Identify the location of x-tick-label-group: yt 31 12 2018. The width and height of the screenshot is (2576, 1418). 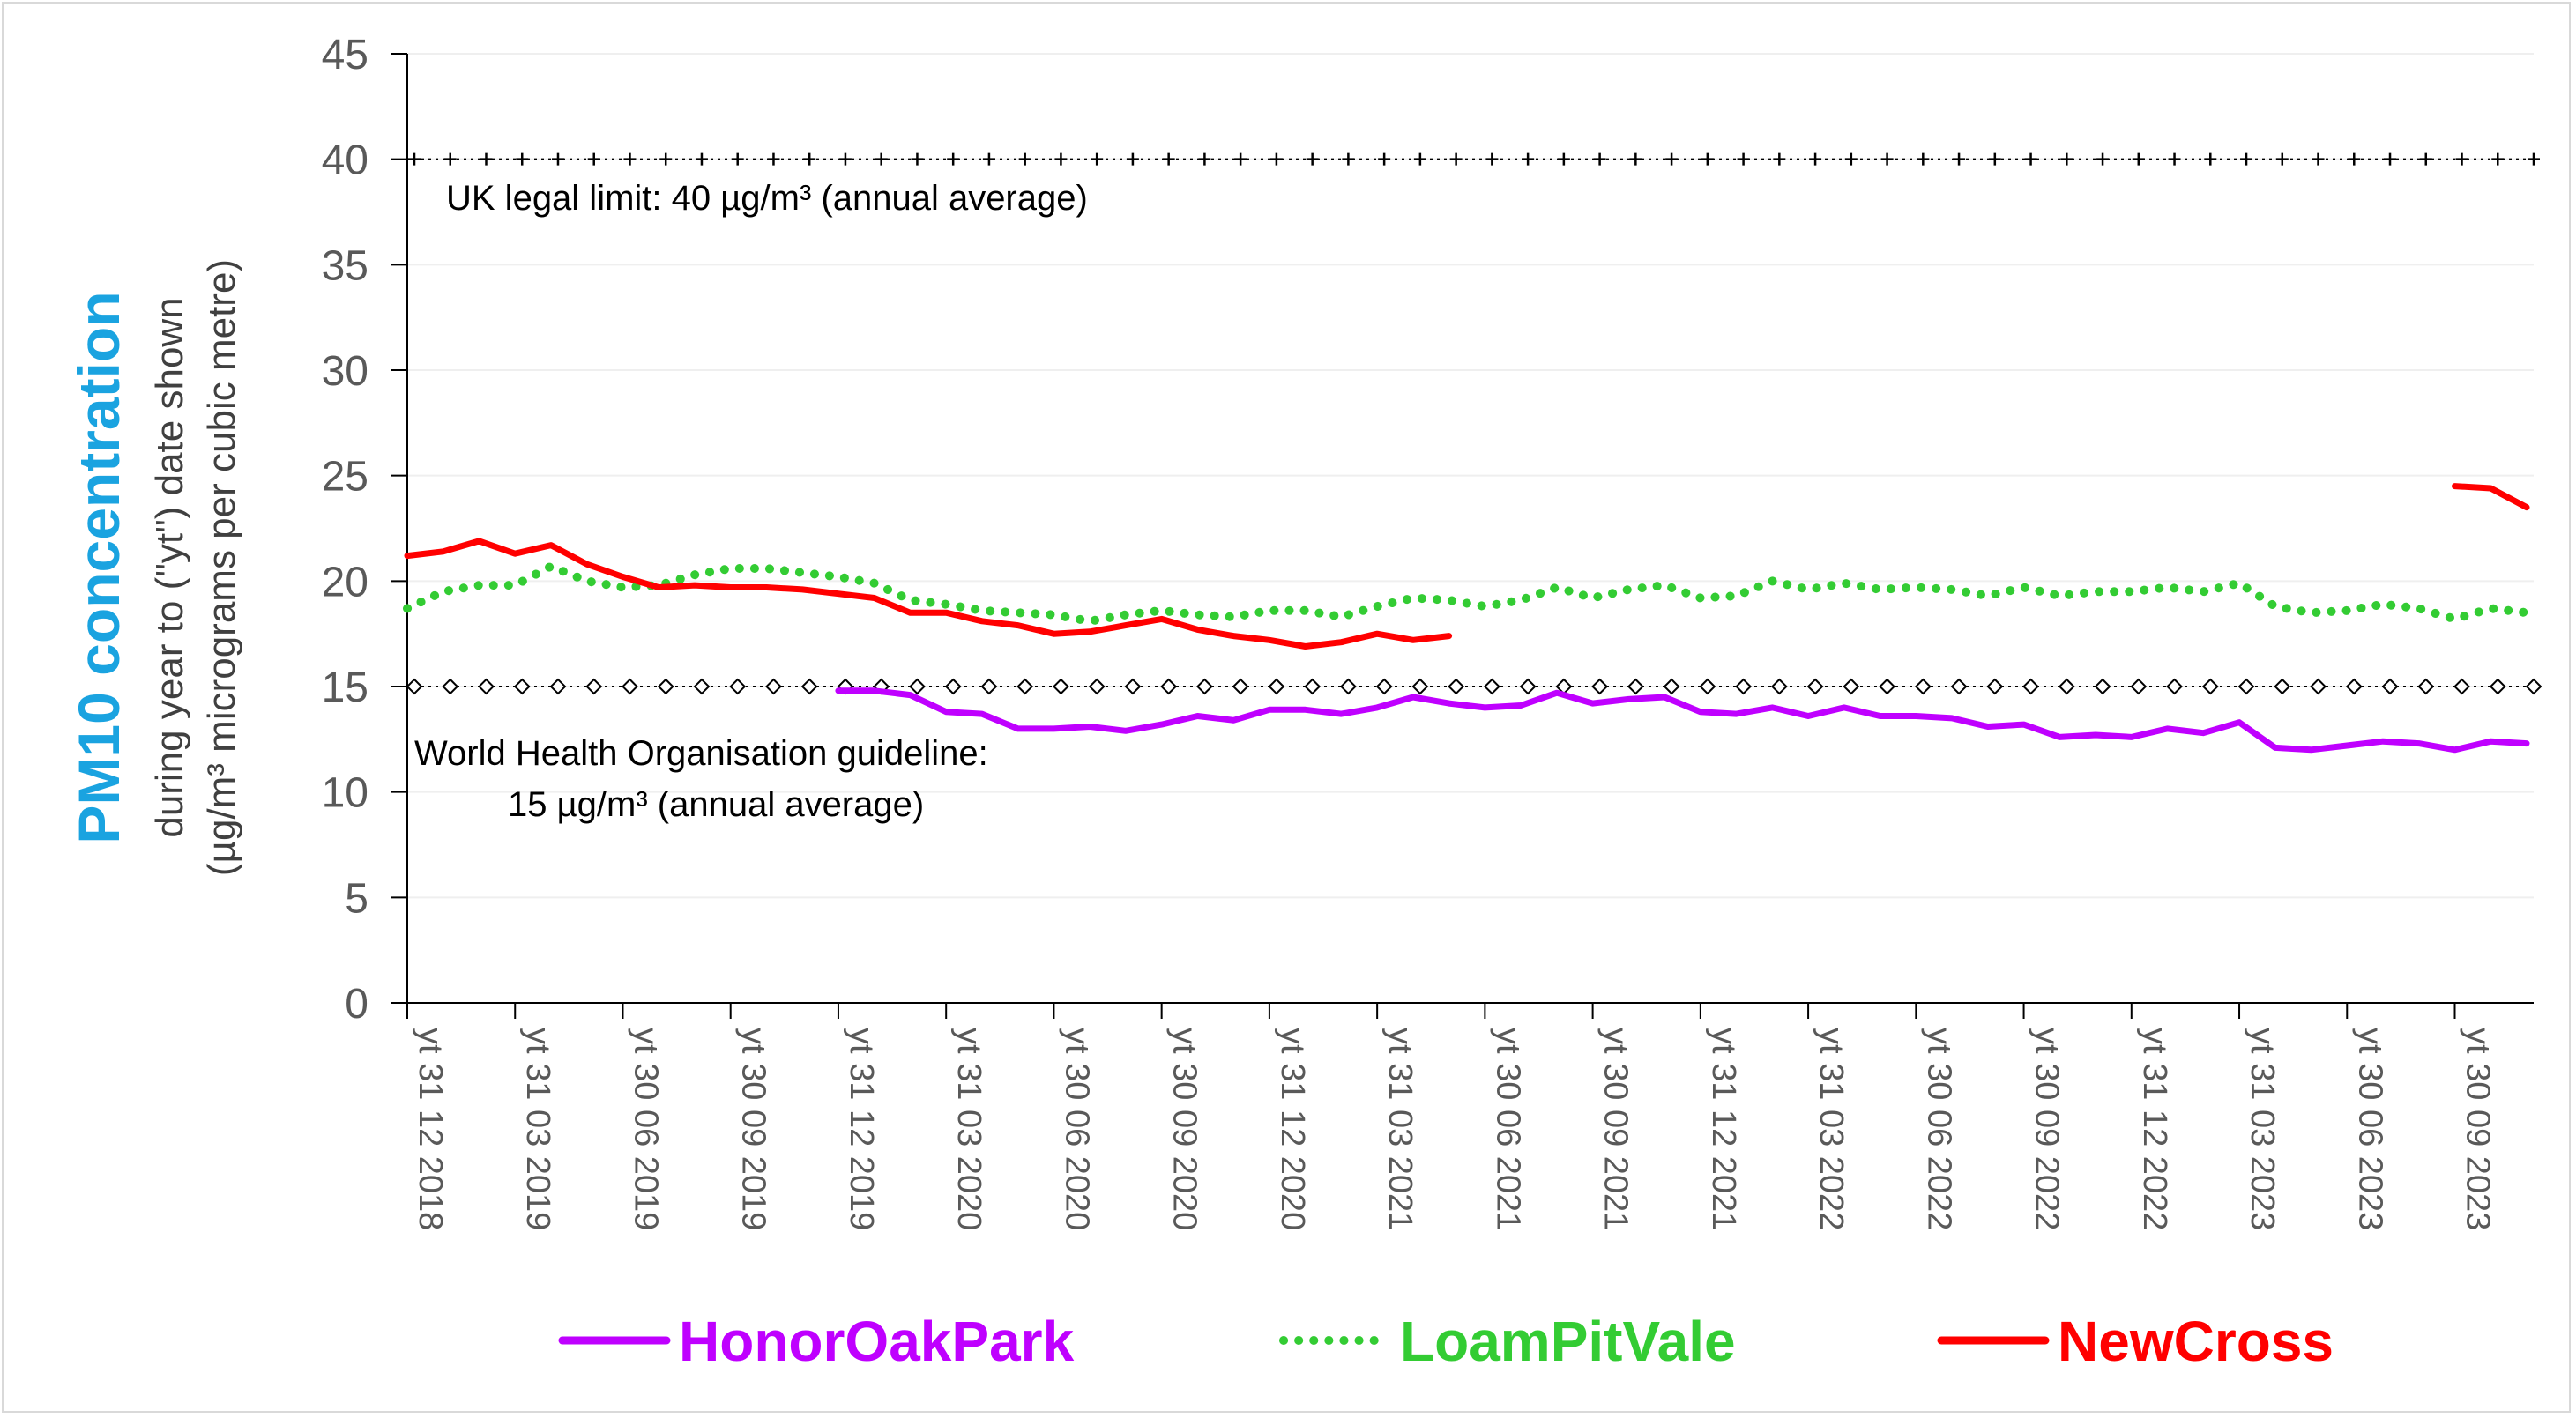
(431, 1129).